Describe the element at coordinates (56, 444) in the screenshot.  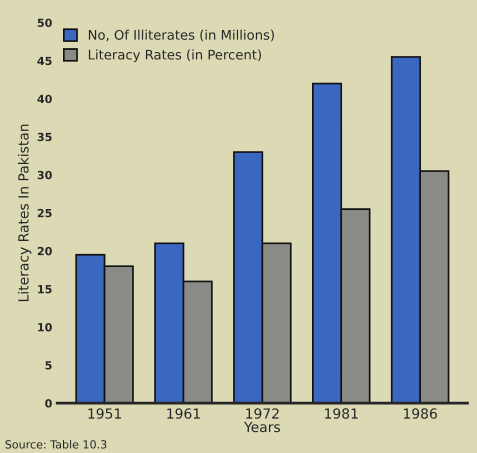
I see `source-note: Source: Table 10.3` at that location.